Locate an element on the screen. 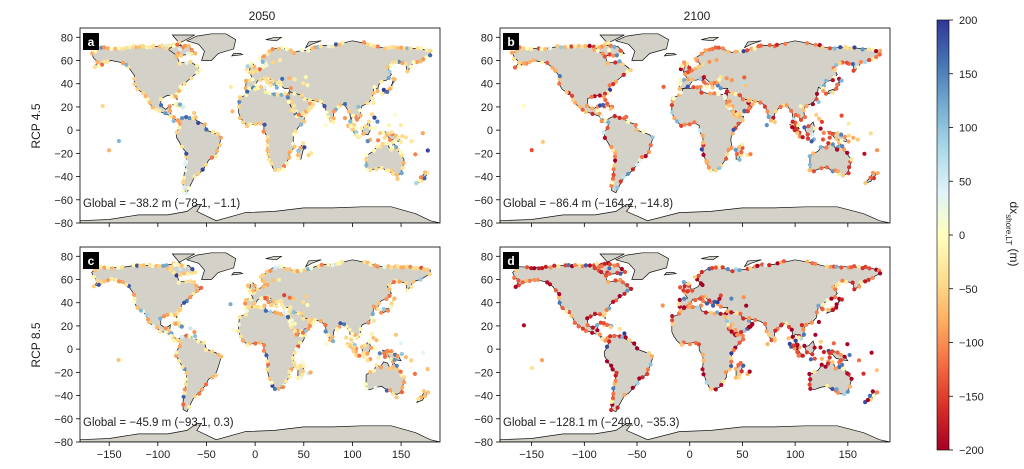 This screenshot has height=469, width=1024. x-tick-label: 100 is located at coordinates (795, 455).